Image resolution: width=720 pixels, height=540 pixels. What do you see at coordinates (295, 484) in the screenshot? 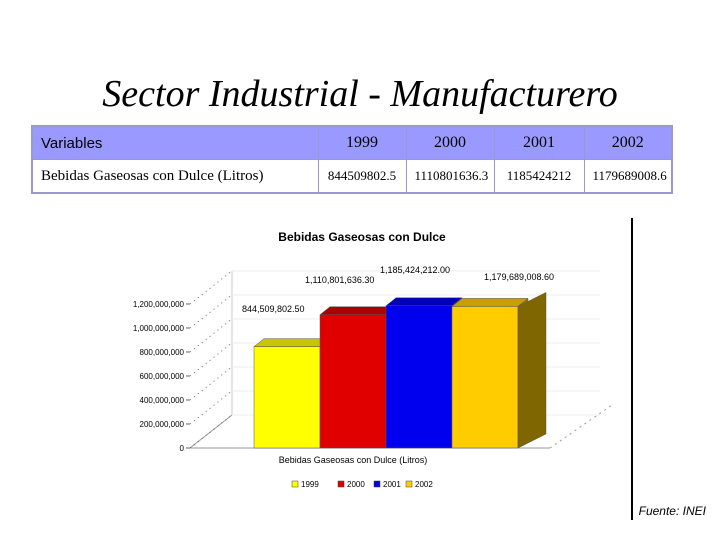
I see `legend-swatch-1999` at bounding box center [295, 484].